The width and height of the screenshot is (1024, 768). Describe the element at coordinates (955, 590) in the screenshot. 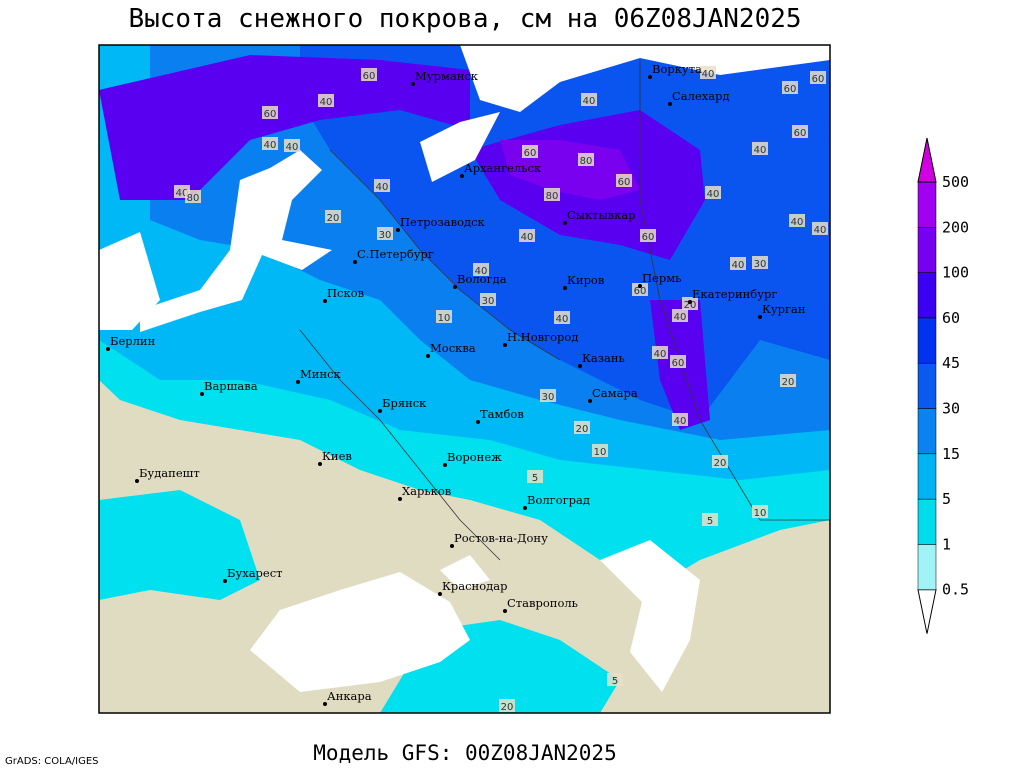

I see `colorbar-label: 0.5` at that location.